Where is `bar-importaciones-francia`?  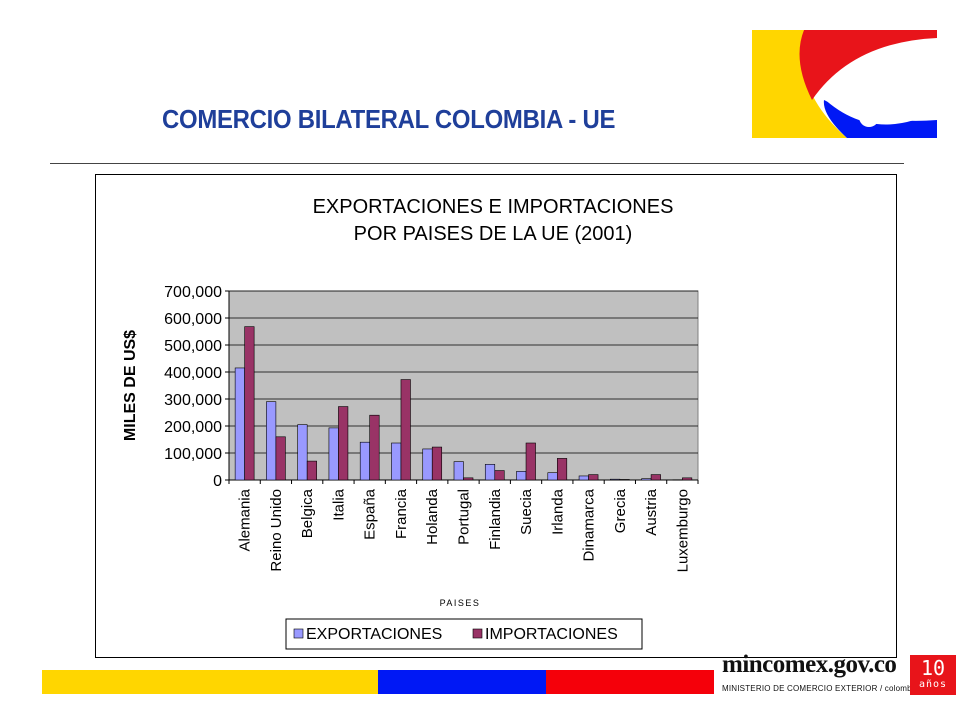 bar-importaciones-francia is located at coordinates (405, 430).